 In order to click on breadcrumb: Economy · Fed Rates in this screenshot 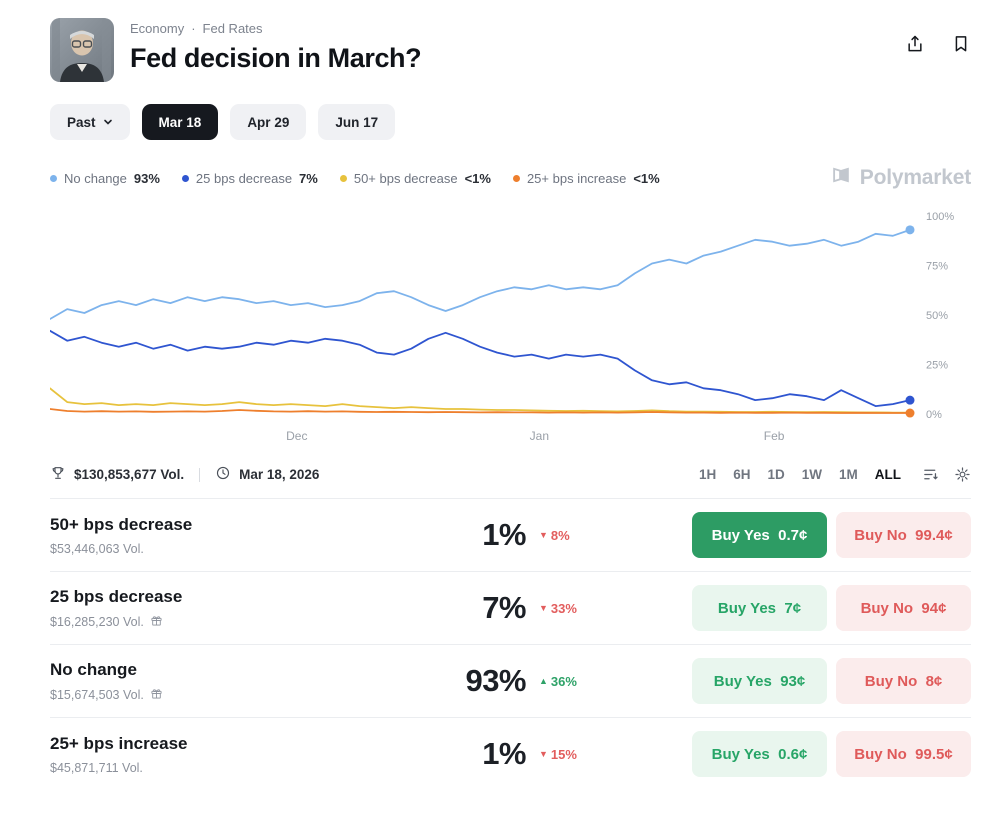, I will do `click(509, 28)`.